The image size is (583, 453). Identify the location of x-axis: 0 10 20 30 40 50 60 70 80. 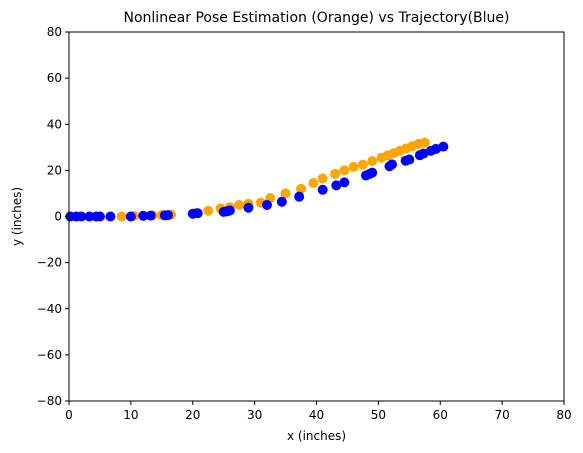
(318, 411).